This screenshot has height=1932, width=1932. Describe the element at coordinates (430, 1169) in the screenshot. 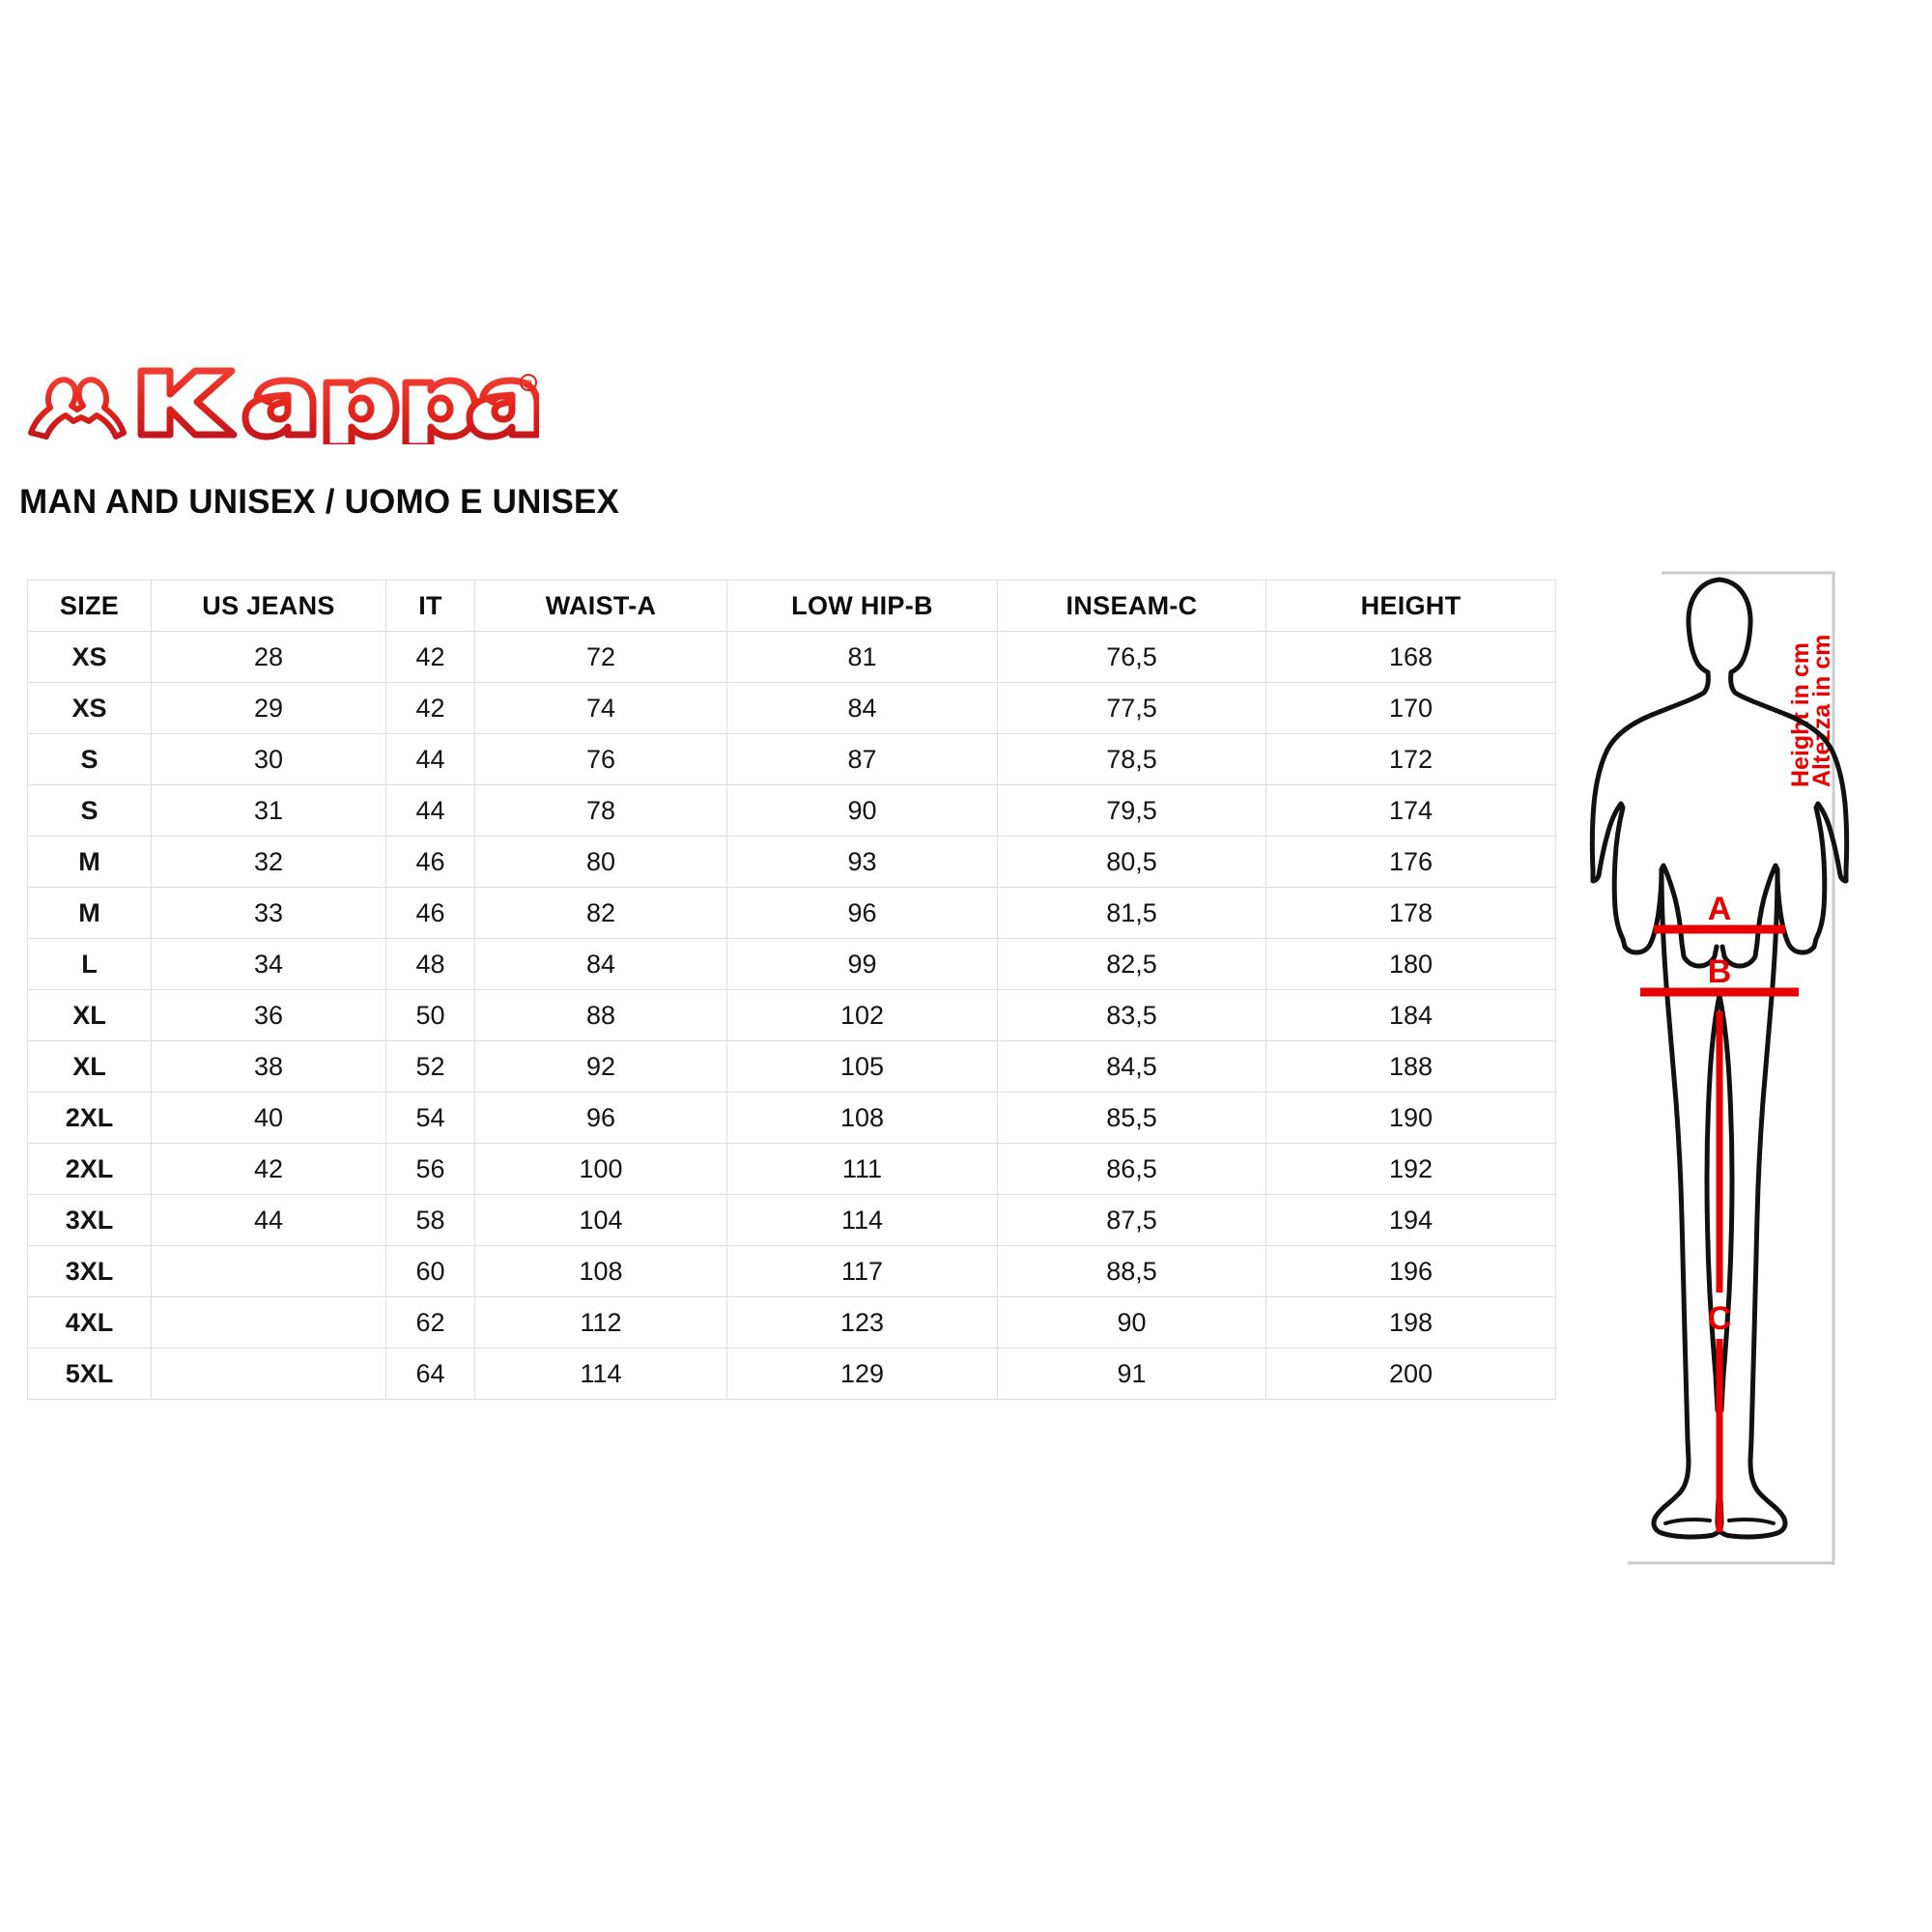

I see `cell-it: 56` at that location.